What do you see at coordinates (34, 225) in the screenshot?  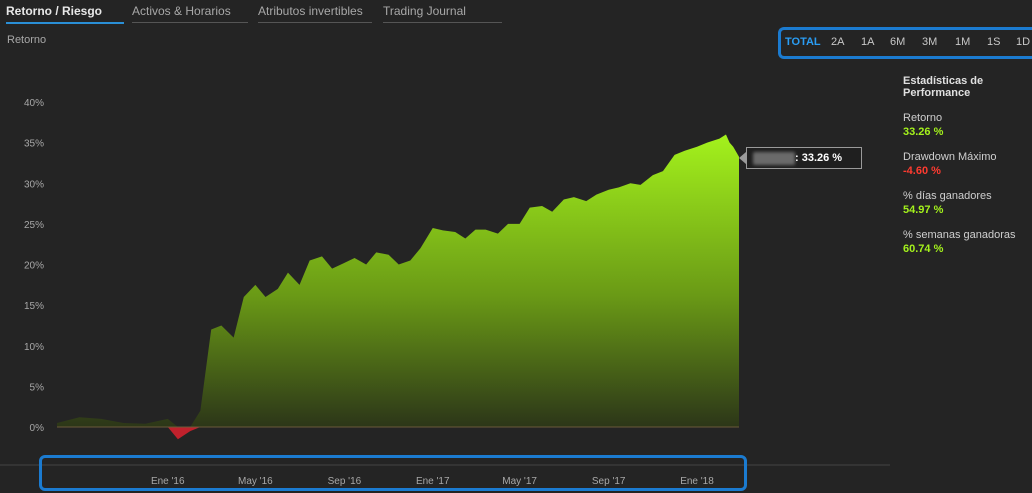 I see `y-tick-label: 25%` at bounding box center [34, 225].